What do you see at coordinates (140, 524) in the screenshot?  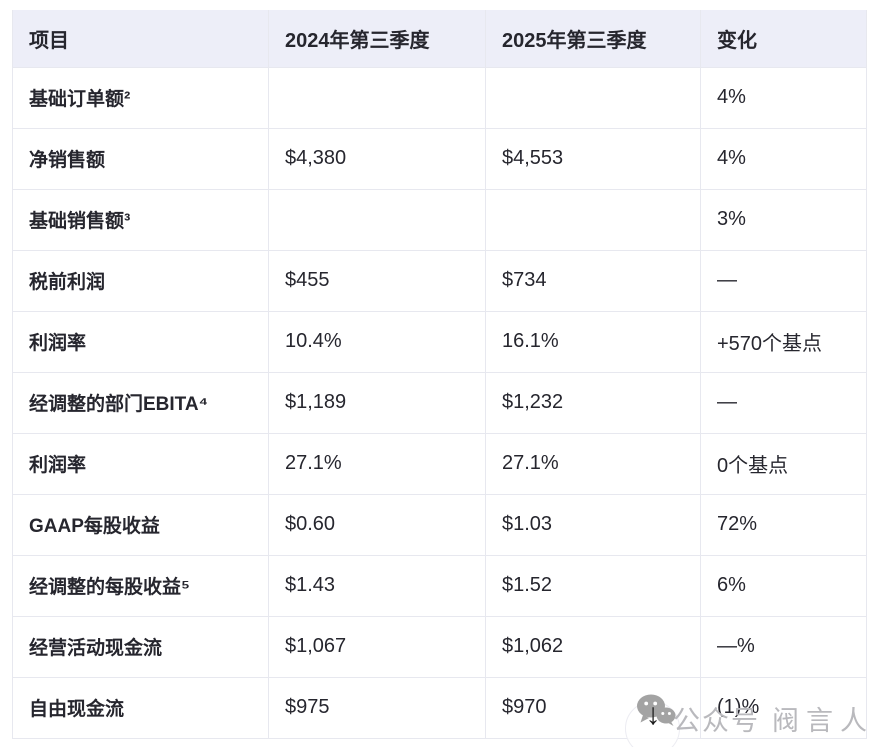 I see `row-label-cell: GAAP每股收益` at bounding box center [140, 524].